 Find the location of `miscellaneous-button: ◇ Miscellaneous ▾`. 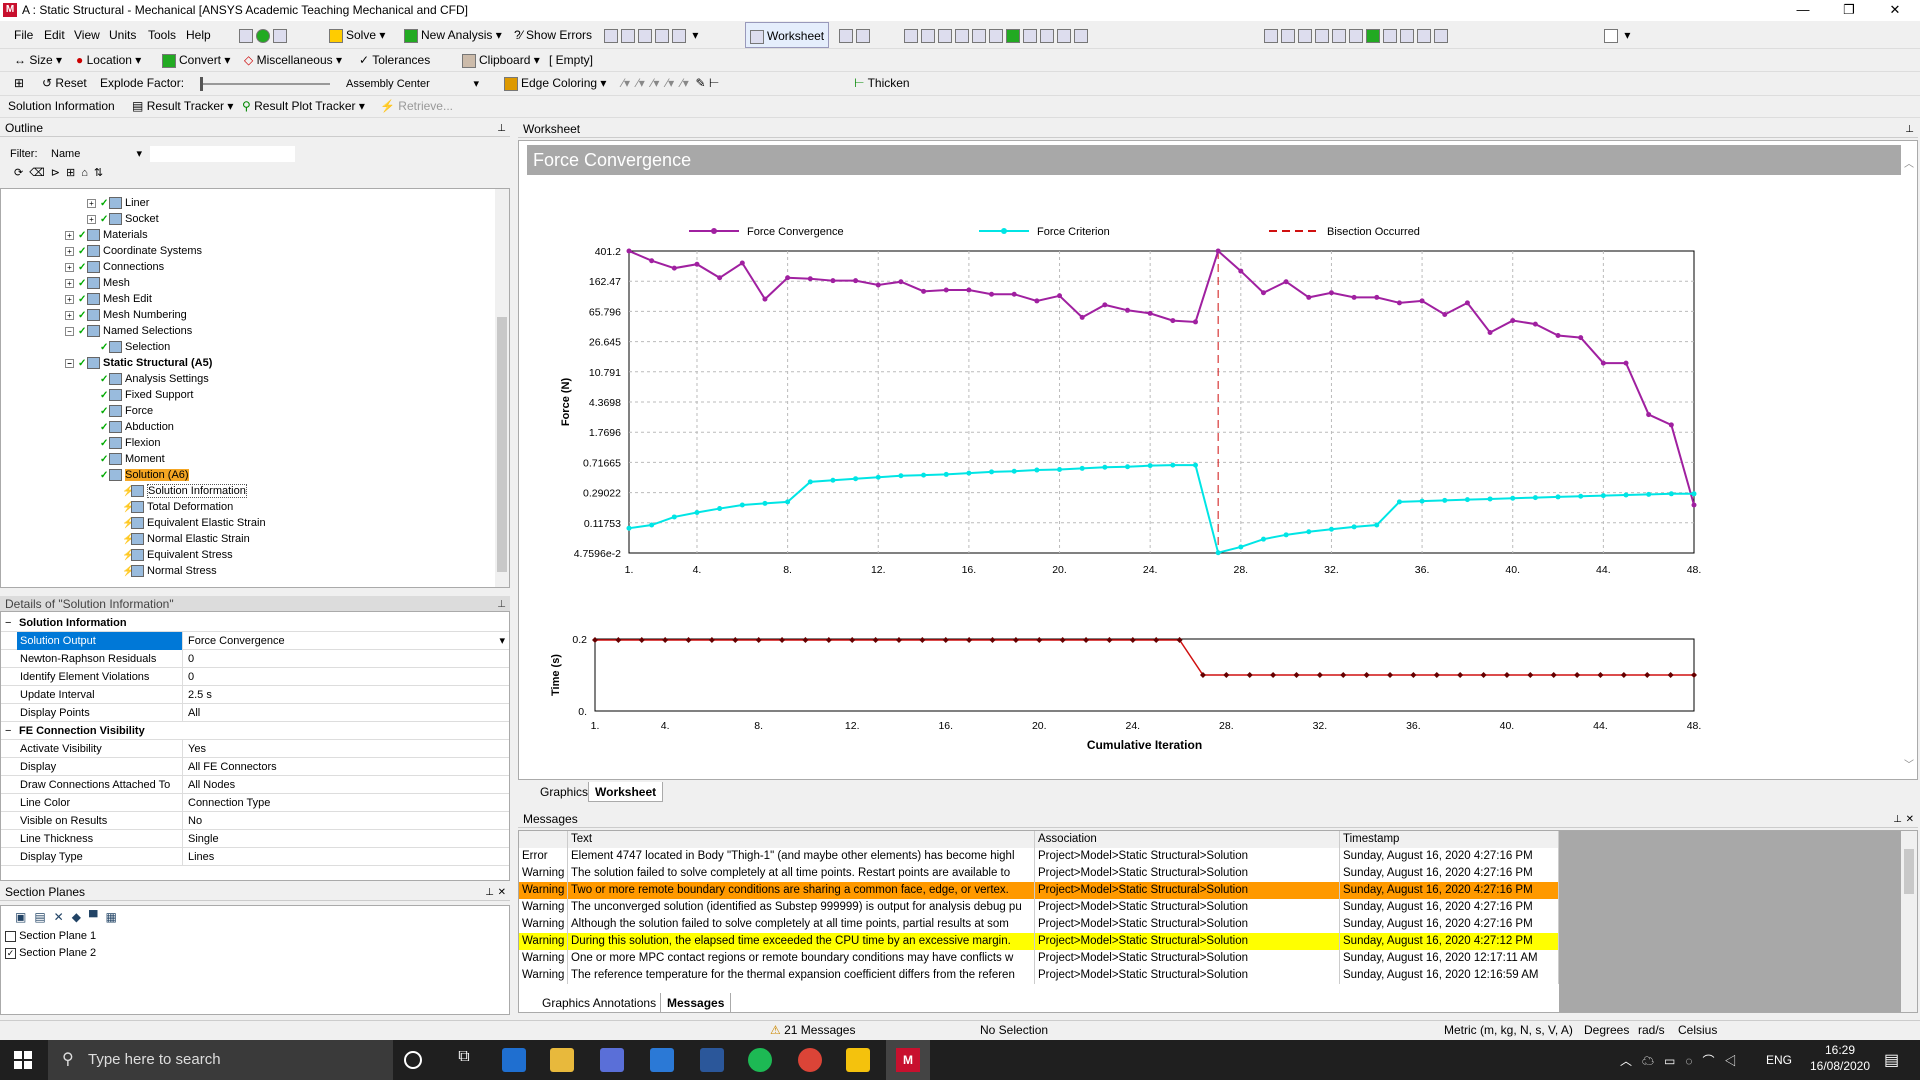

miscellaneous-button: ◇ Miscellaneous ▾ is located at coordinates (293, 60).